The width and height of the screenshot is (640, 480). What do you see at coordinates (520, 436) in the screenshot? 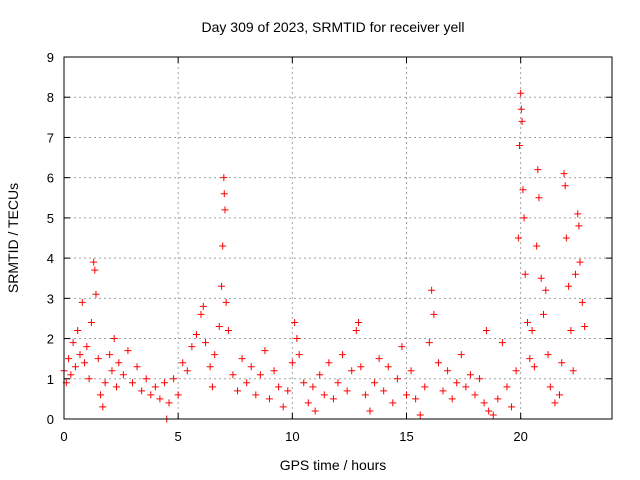
I see `x-tick-label: 20` at bounding box center [520, 436].